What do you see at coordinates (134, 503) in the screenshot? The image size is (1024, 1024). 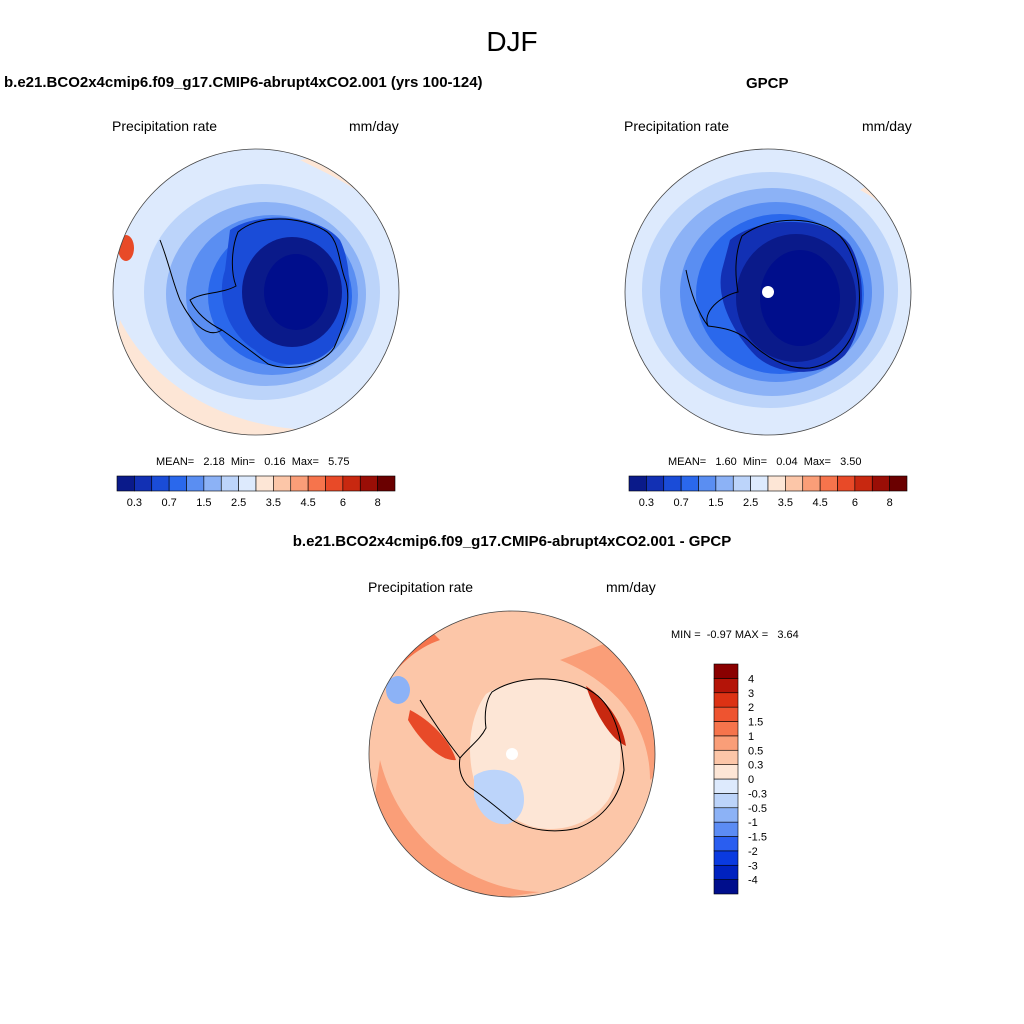 I see `model-colorbar-tick-label: 0.3` at bounding box center [134, 503].